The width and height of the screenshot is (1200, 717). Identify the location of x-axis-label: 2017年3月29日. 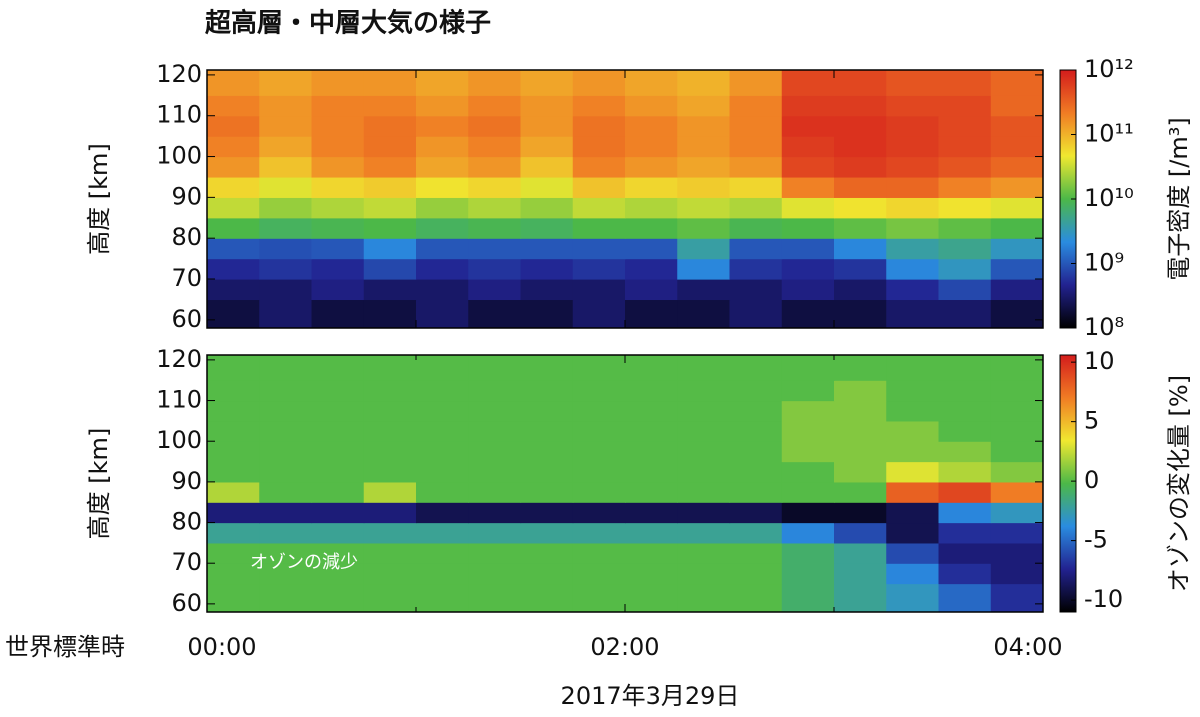
(650, 696).